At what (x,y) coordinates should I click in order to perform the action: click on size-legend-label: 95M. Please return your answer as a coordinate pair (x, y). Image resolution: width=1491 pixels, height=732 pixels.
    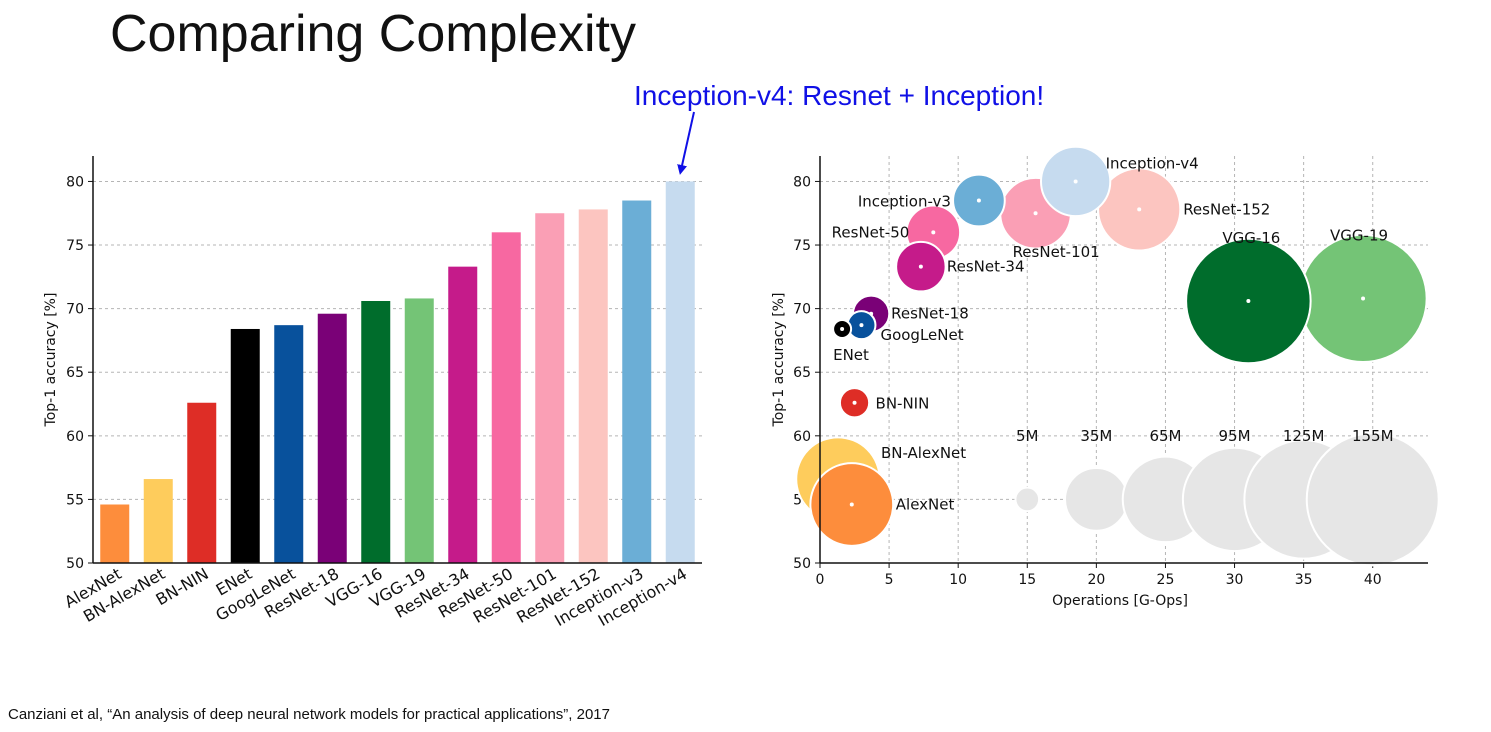
    Looking at the image, I should click on (1235, 436).